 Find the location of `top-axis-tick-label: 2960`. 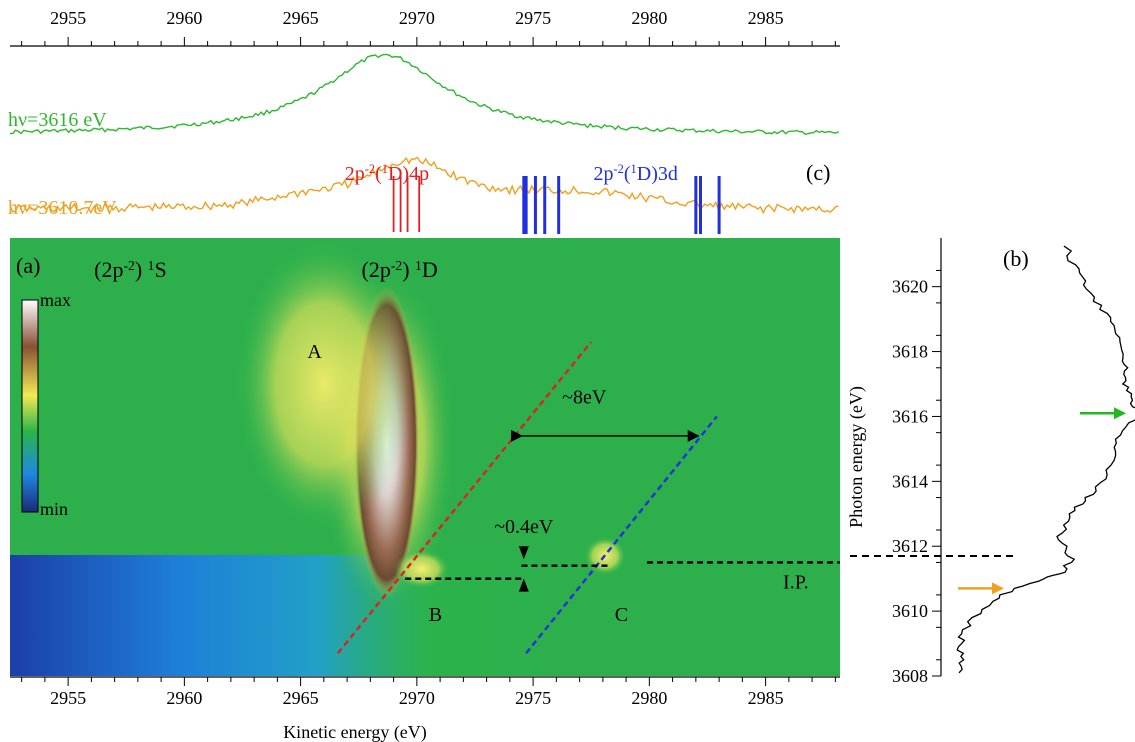

top-axis-tick-label: 2960 is located at coordinates (184, 18).